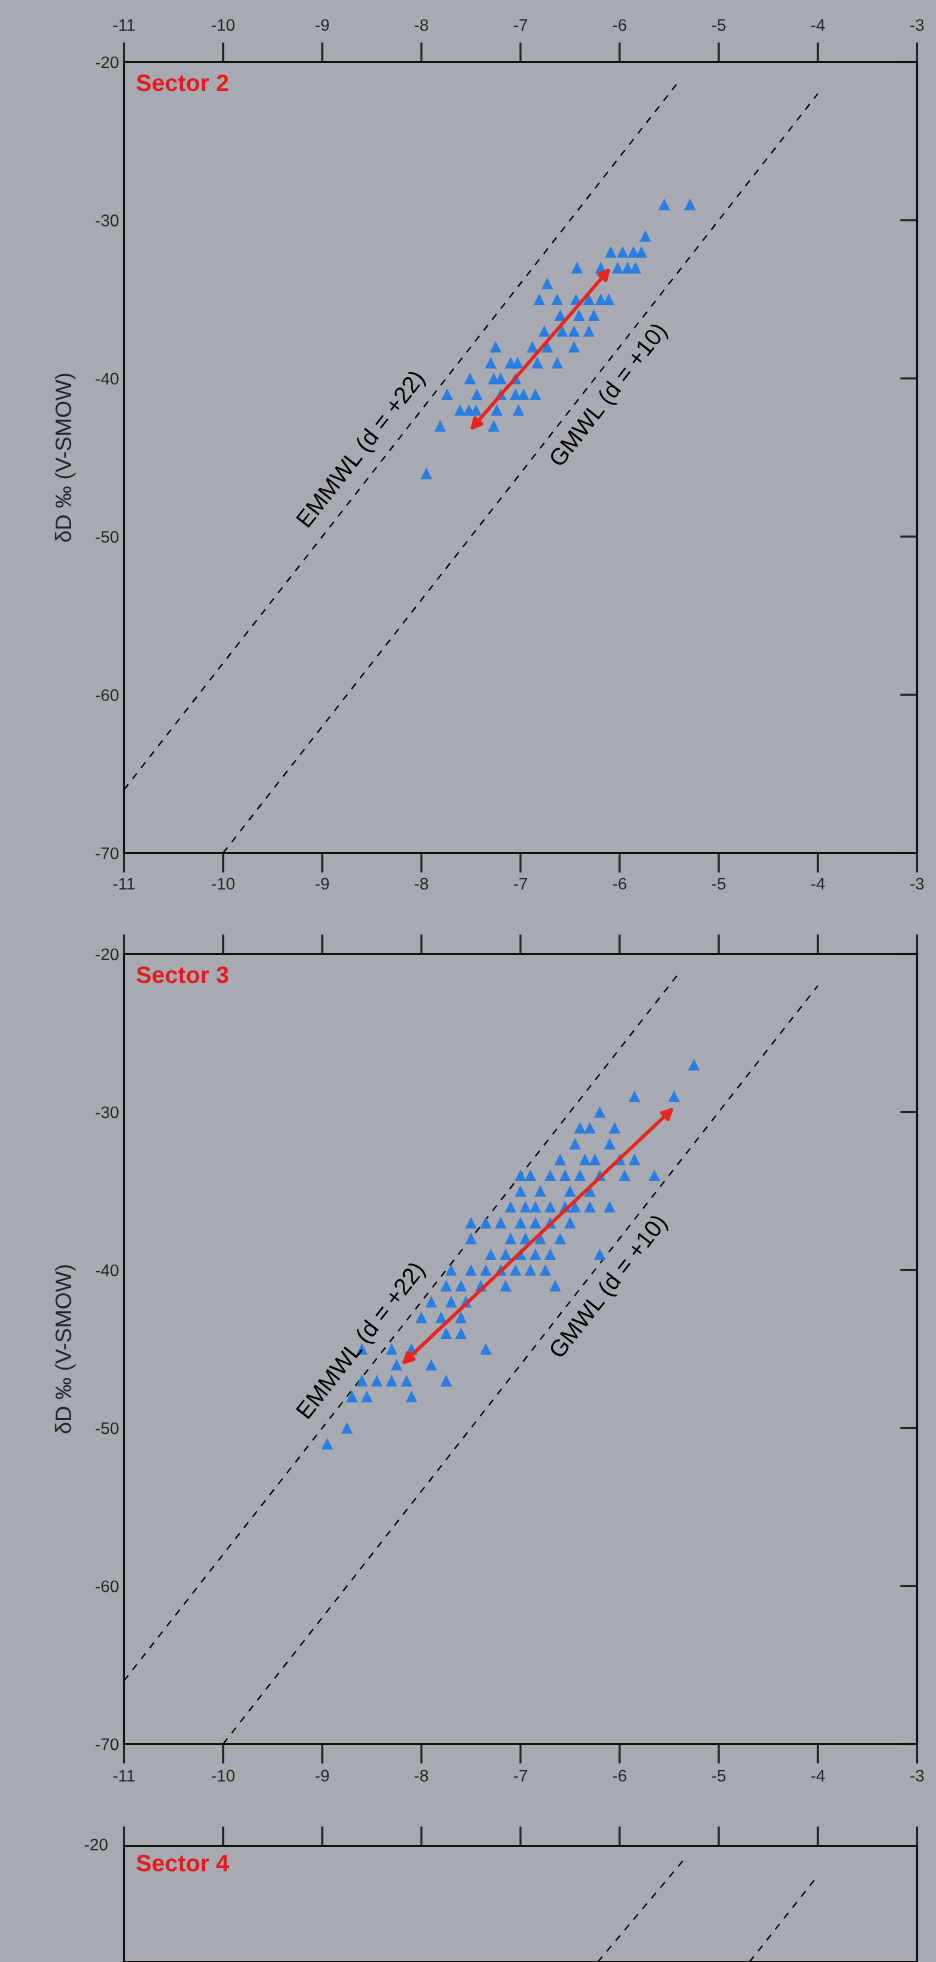 The height and width of the screenshot is (1962, 936). I want to click on chart-title: Sector 4, so click(182, 1863).